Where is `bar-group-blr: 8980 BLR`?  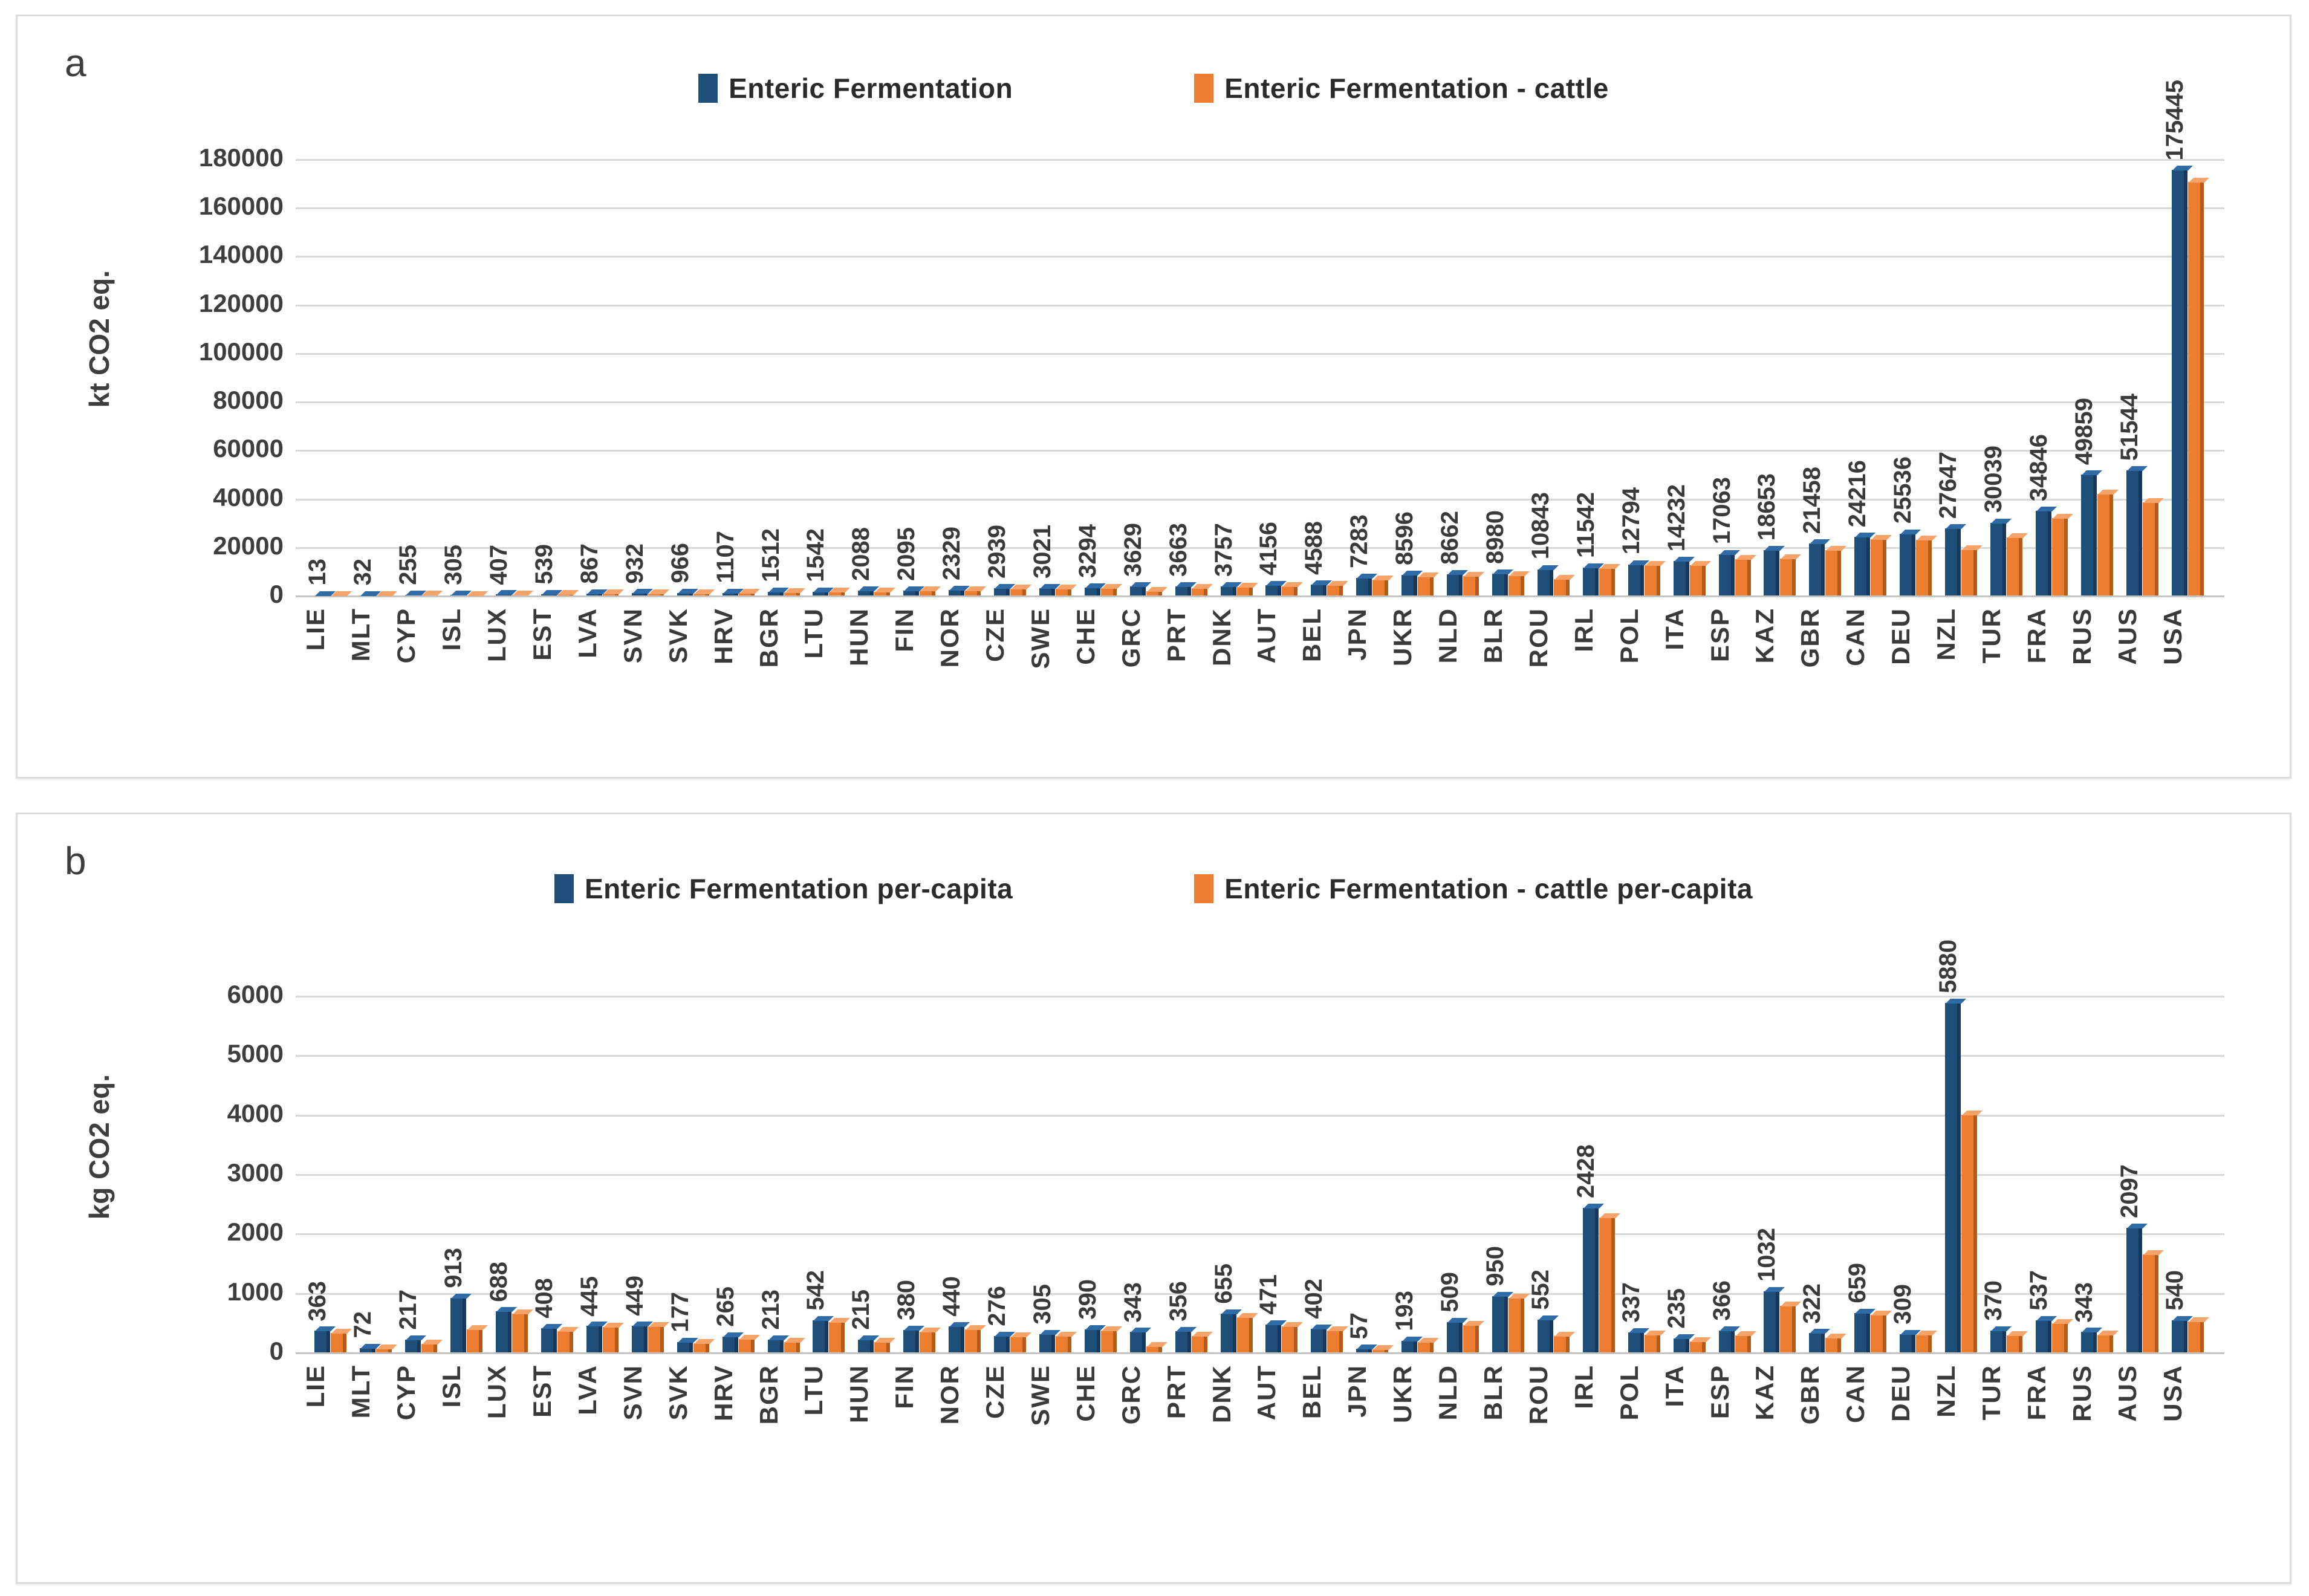 bar-group-blr: 8980 BLR is located at coordinates (1506, 411).